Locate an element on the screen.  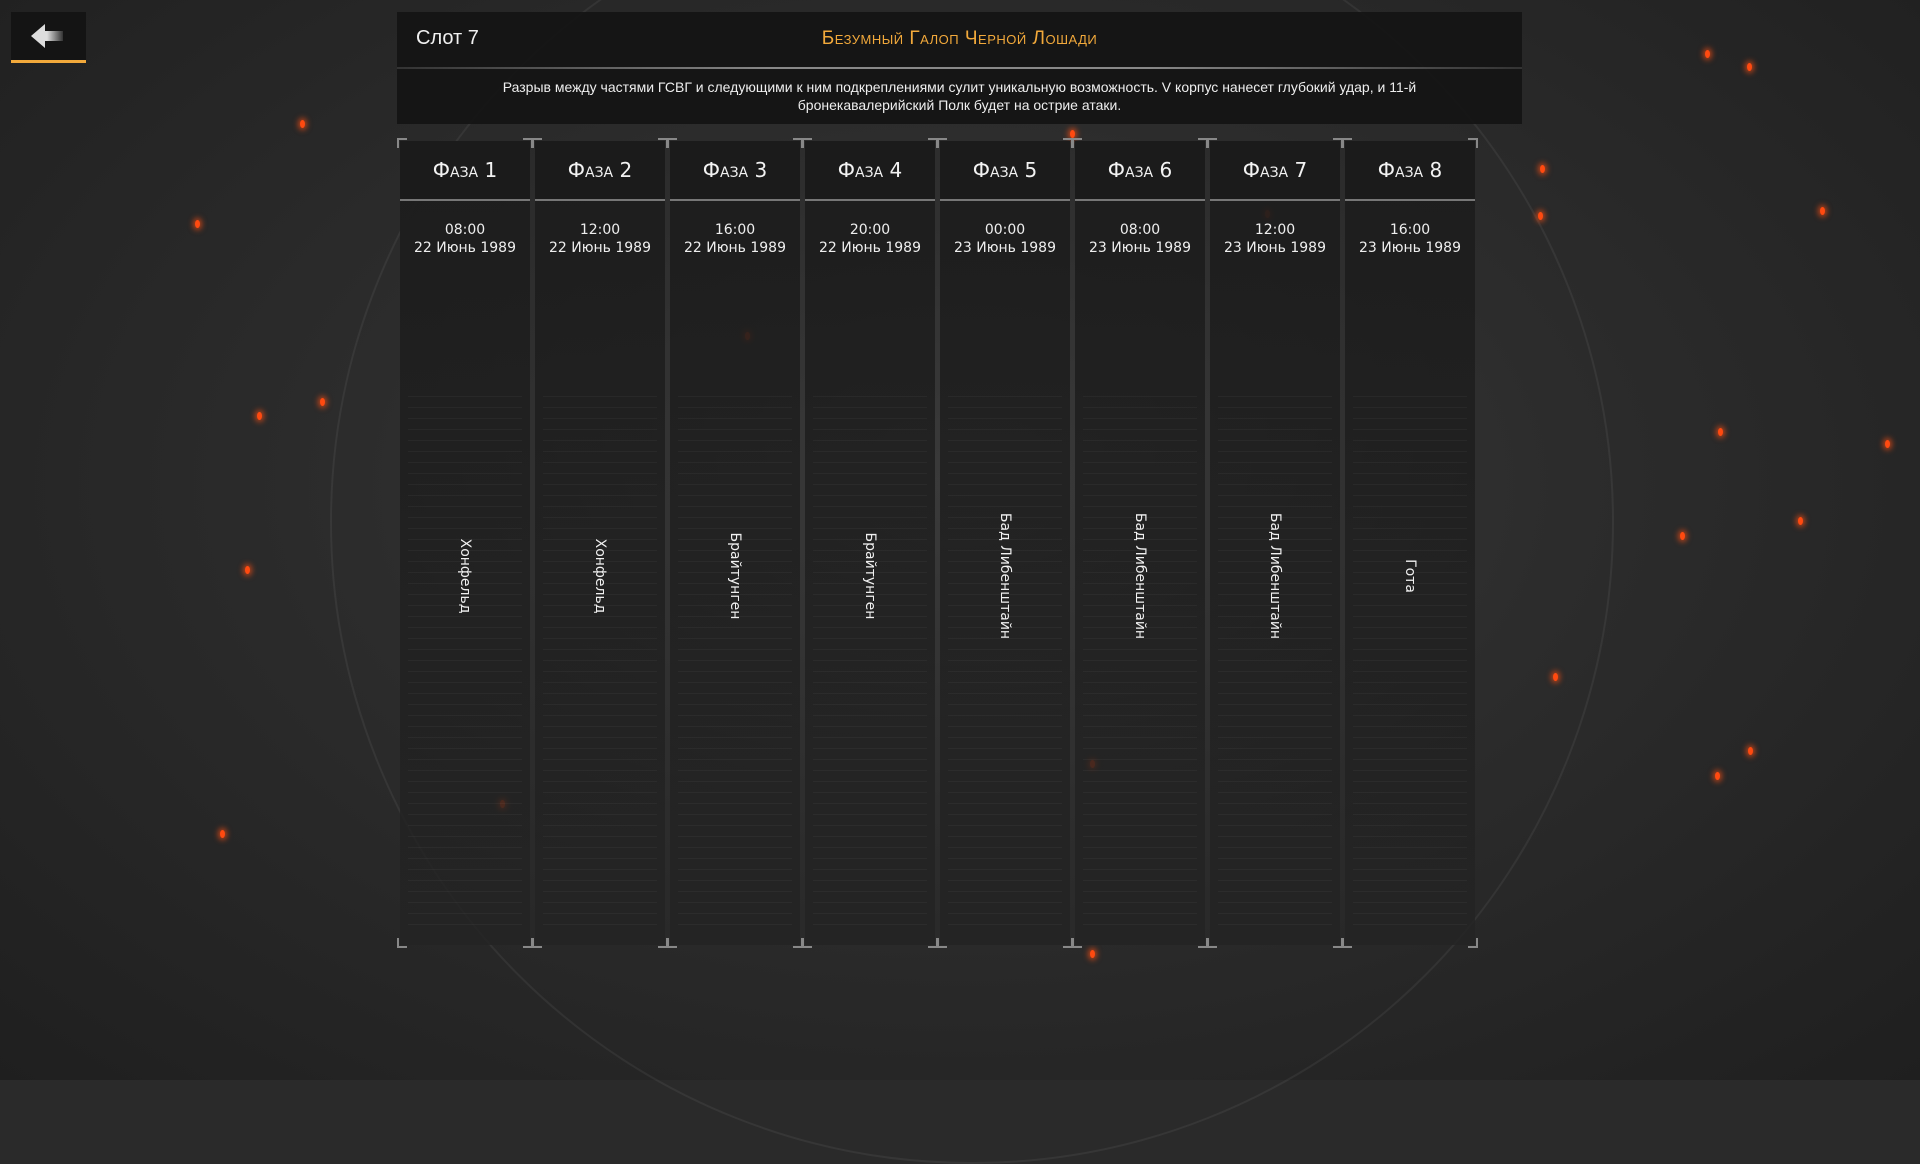
back-button is located at coordinates (48, 37).